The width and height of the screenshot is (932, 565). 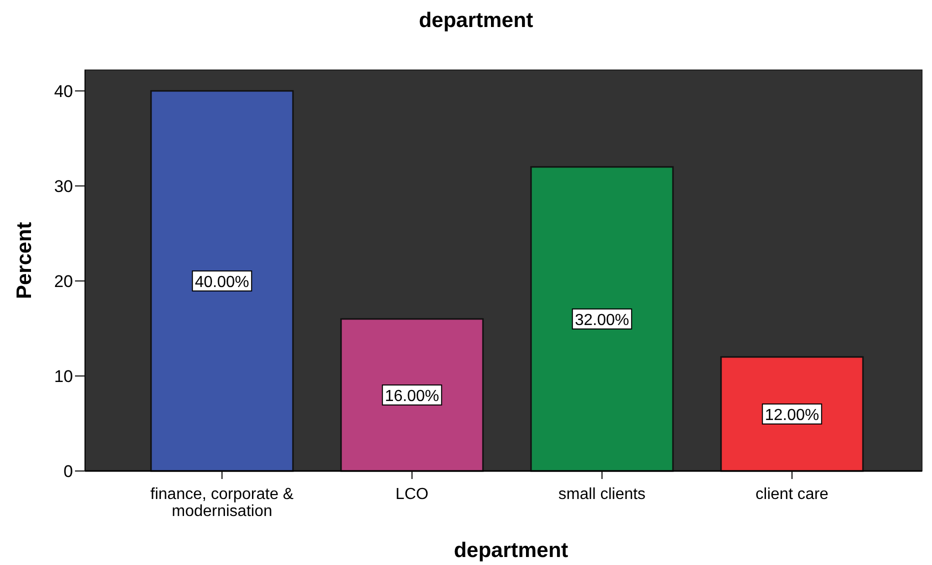 I want to click on x-tick-label: LCO, so click(x=412, y=494).